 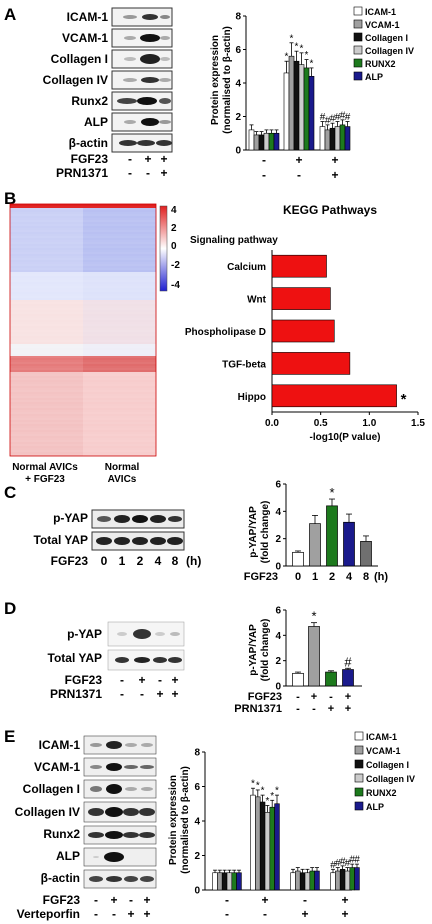 What do you see at coordinates (313, 616) in the screenshot?
I see `panel-d-sig-mark: *` at bounding box center [313, 616].